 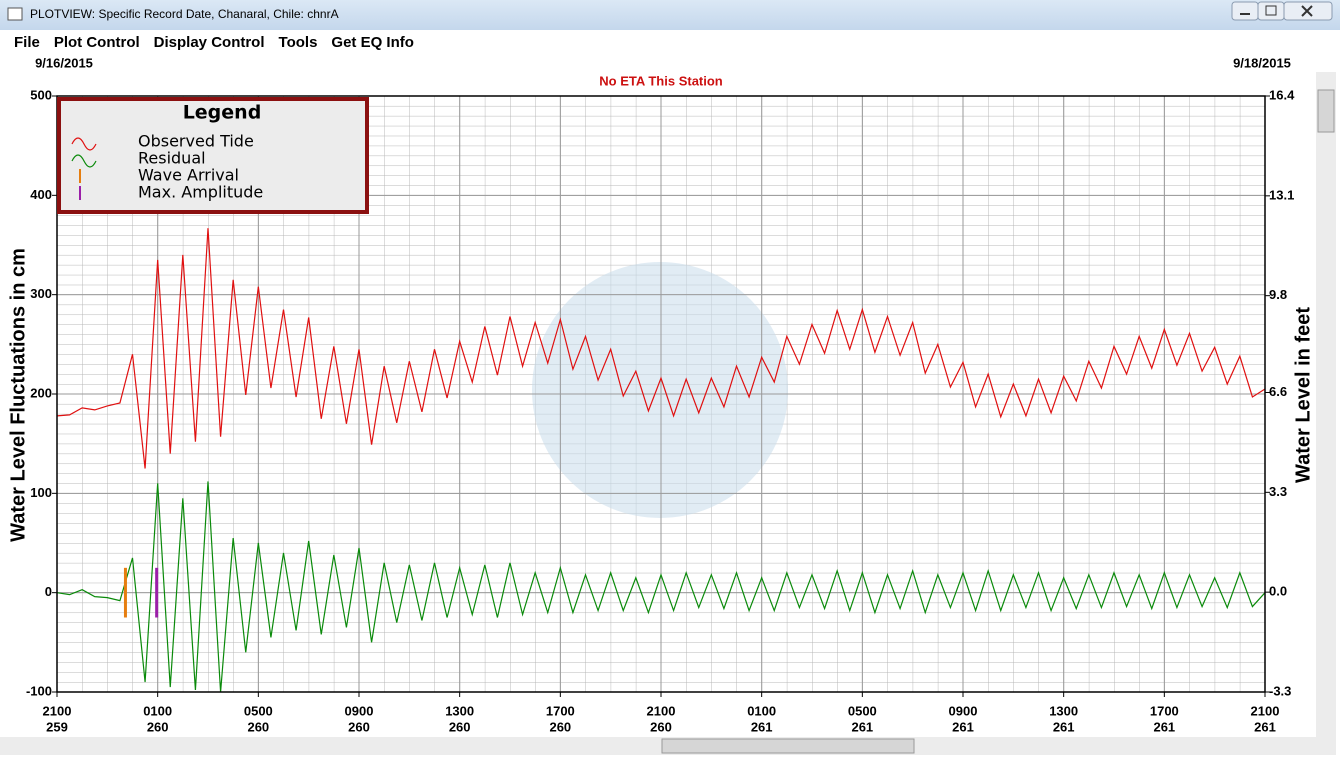 What do you see at coordinates (41, 492) in the screenshot?
I see `y-tick-label: 100` at bounding box center [41, 492].